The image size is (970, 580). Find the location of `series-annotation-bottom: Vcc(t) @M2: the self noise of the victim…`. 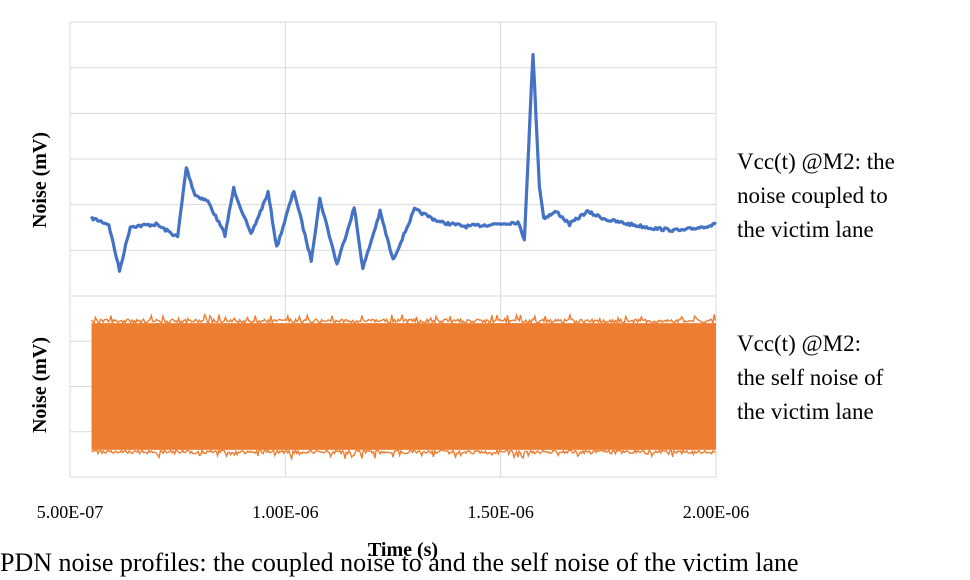

series-annotation-bottom: Vcc(t) @M2: the self noise of the victim… is located at coordinates (810, 377).